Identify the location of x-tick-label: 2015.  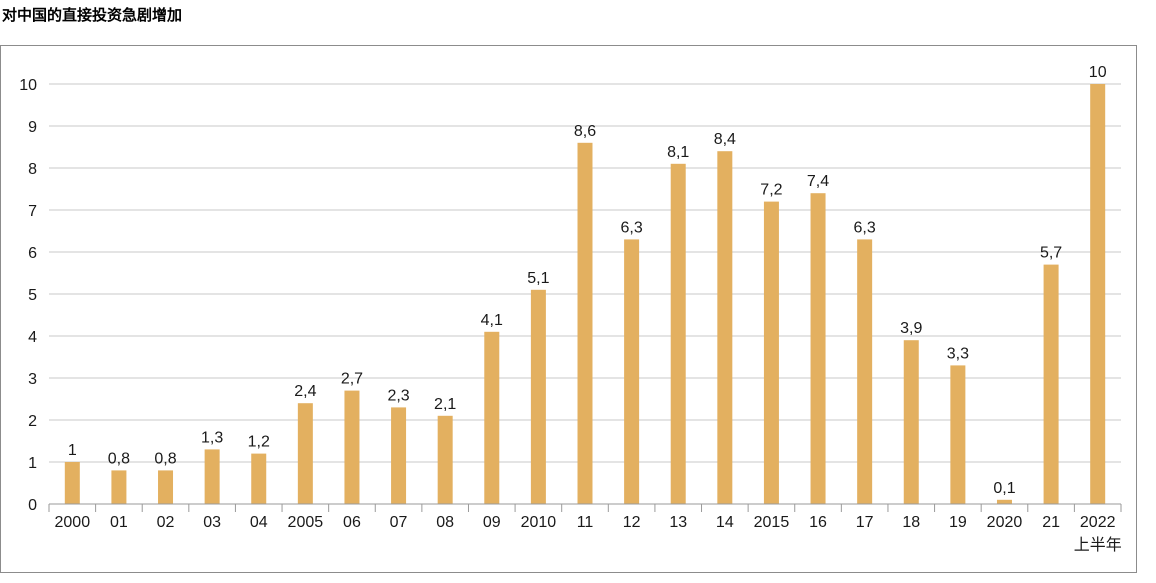
(772, 522).